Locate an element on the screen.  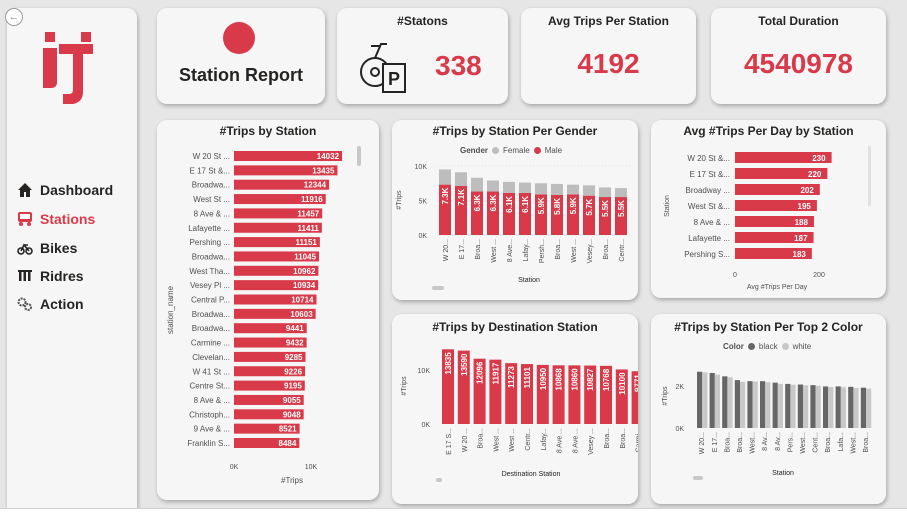
data-label: 11045 is located at coordinates (305, 256).